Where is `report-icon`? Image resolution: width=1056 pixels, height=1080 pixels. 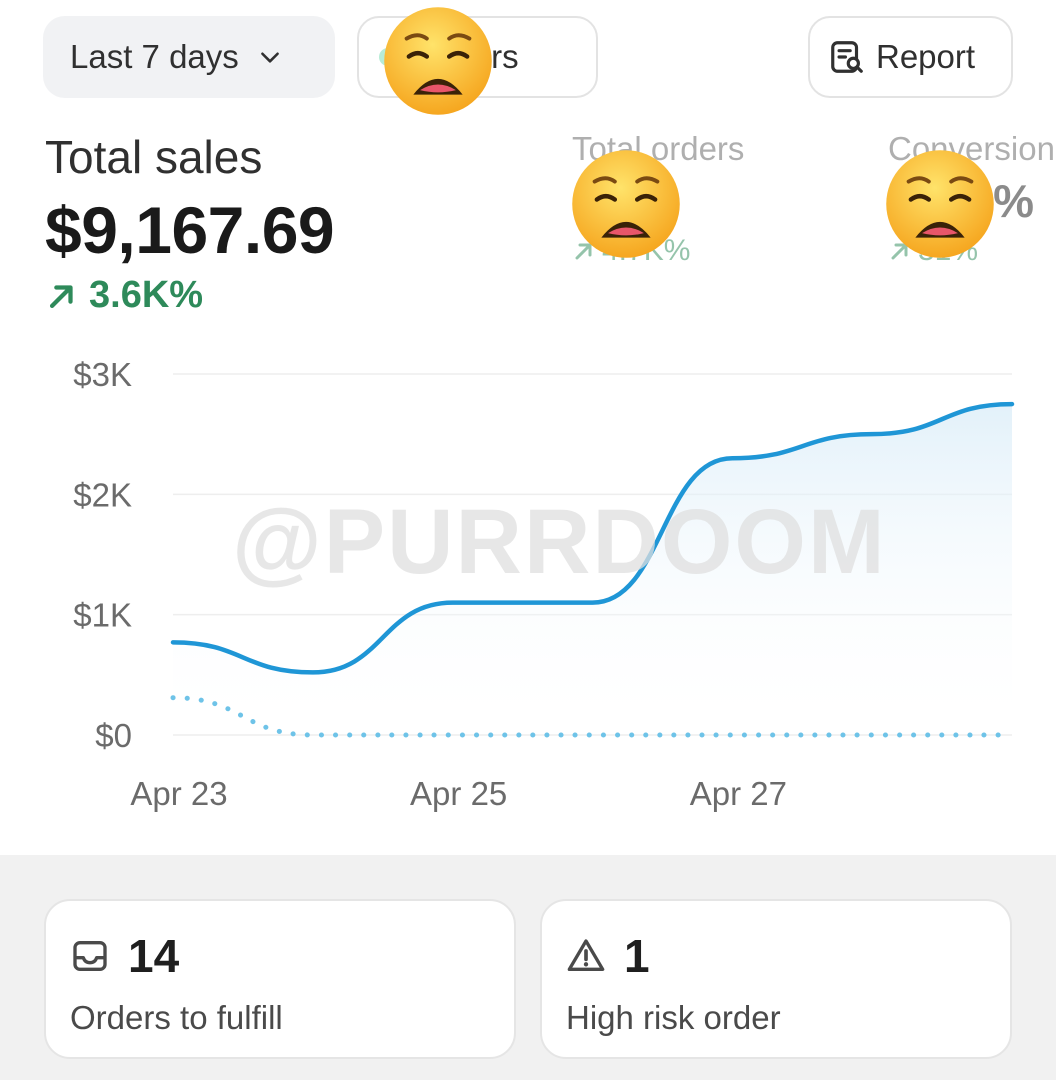
report-icon is located at coordinates (847, 57).